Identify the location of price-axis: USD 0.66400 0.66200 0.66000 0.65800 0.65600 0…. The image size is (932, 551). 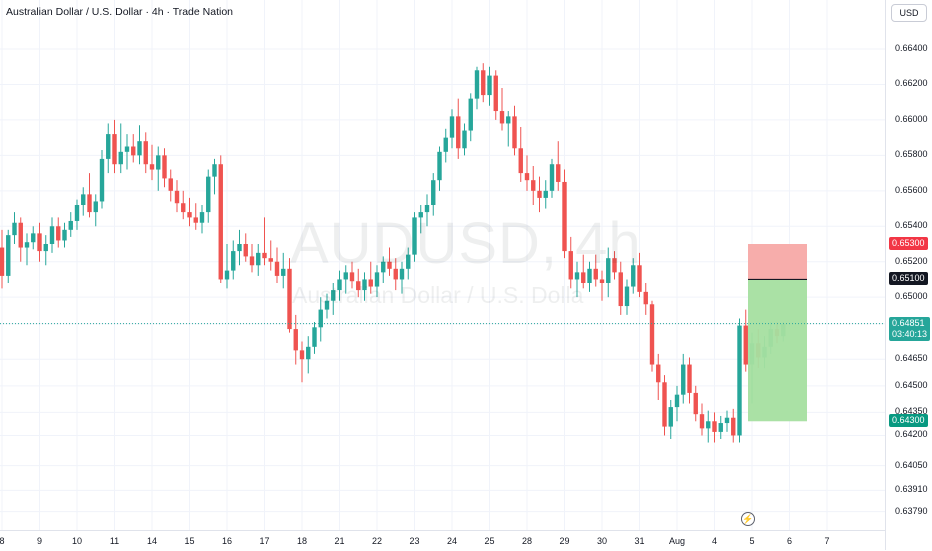
(908, 275).